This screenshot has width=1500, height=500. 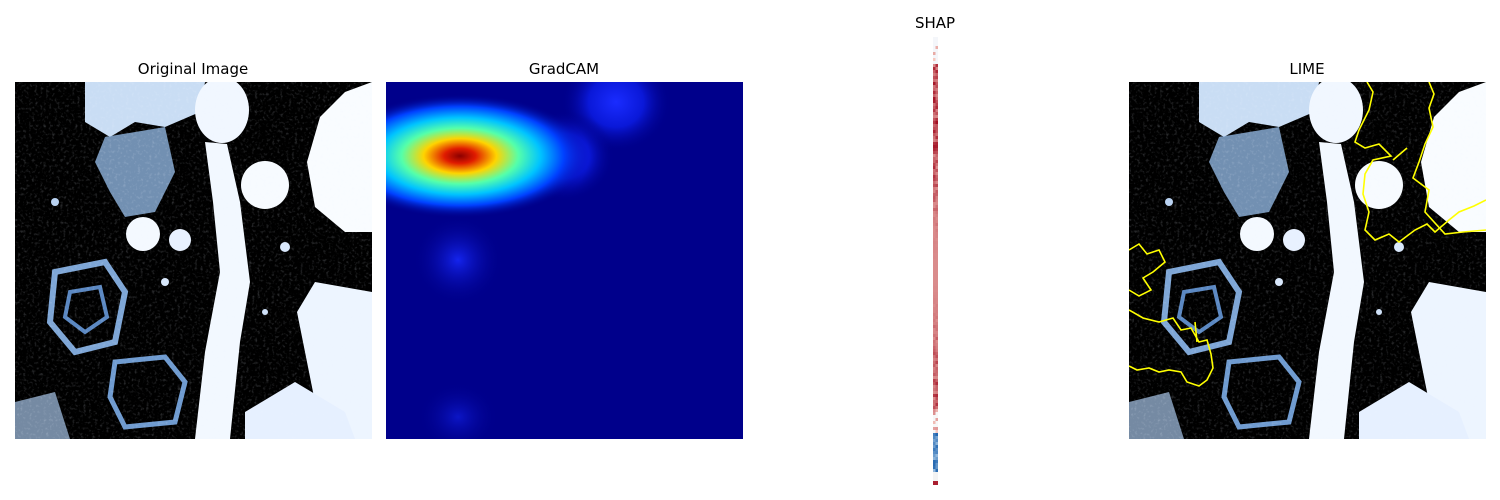 What do you see at coordinates (1307, 69) in the screenshot?
I see `lime-title: LIME` at bounding box center [1307, 69].